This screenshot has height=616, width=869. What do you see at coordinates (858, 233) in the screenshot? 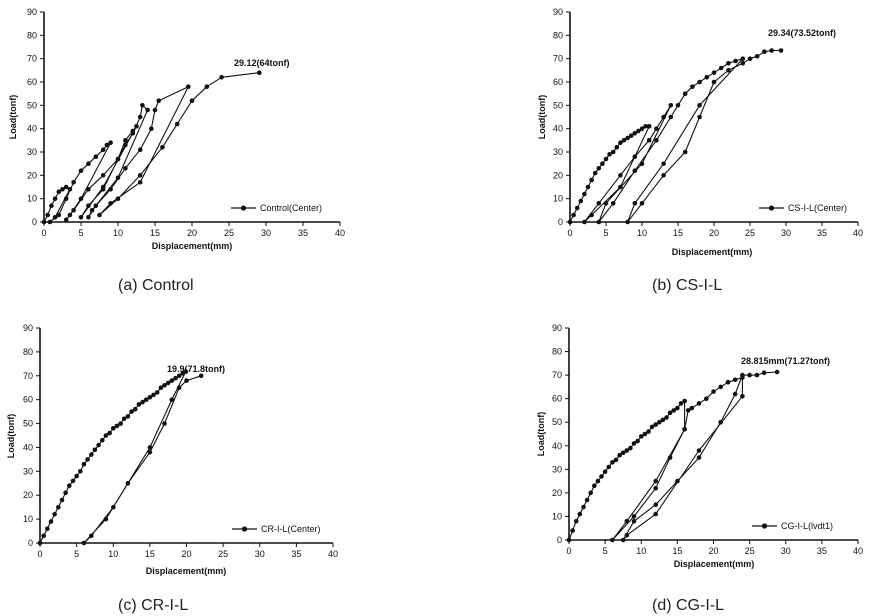
I see `x-tick-label: 40` at bounding box center [858, 233].